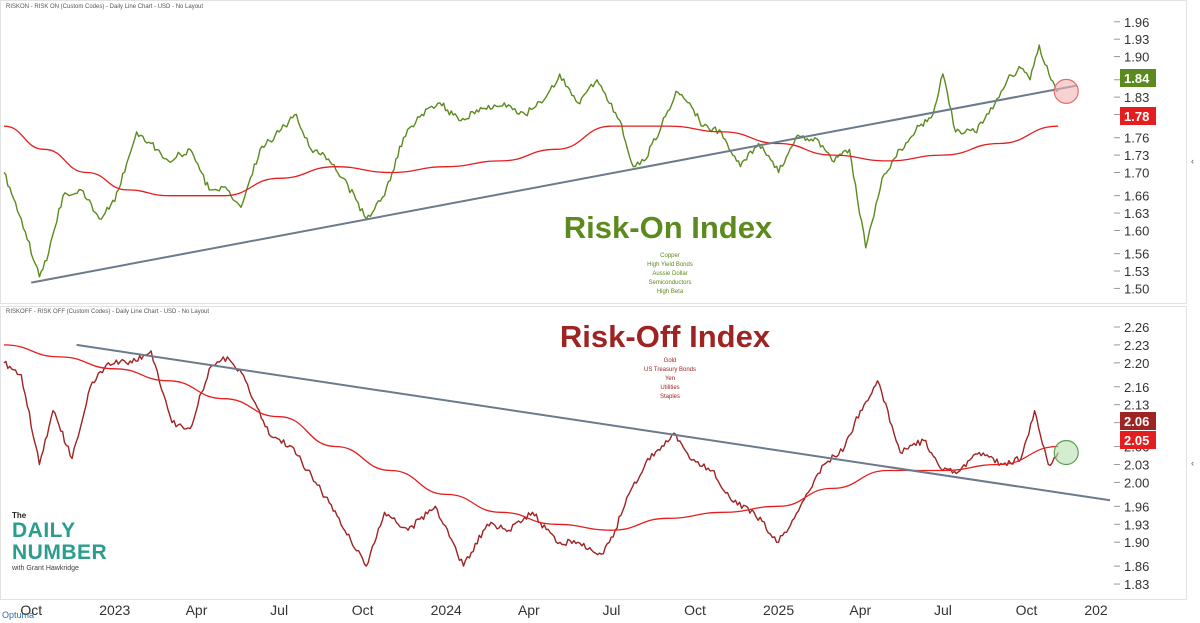  Describe the element at coordinates (1136, 542) in the screenshot. I see `risk-off-y-tick-label: 1.90` at that location.